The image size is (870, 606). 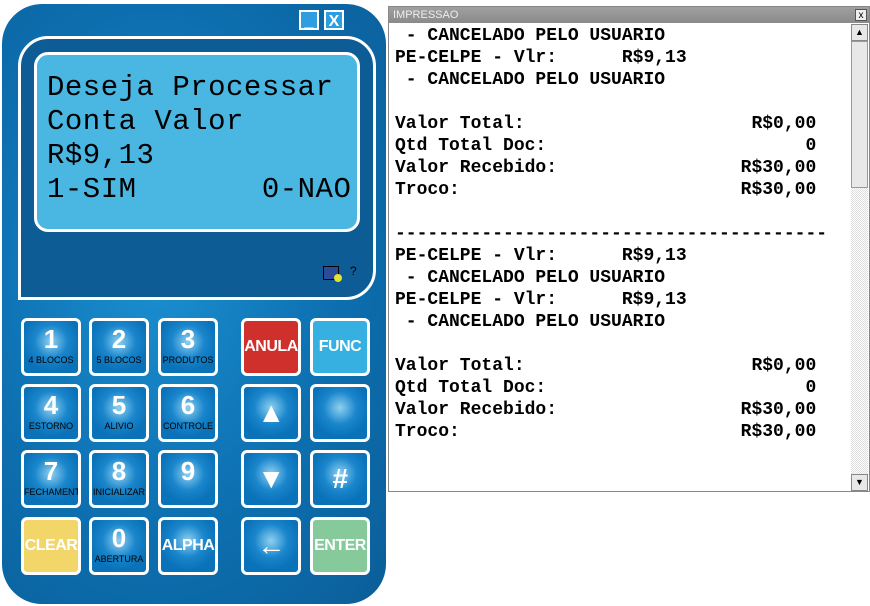 I want to click on print-window-titlebar: IMPRESSAO x, so click(x=629, y=15).